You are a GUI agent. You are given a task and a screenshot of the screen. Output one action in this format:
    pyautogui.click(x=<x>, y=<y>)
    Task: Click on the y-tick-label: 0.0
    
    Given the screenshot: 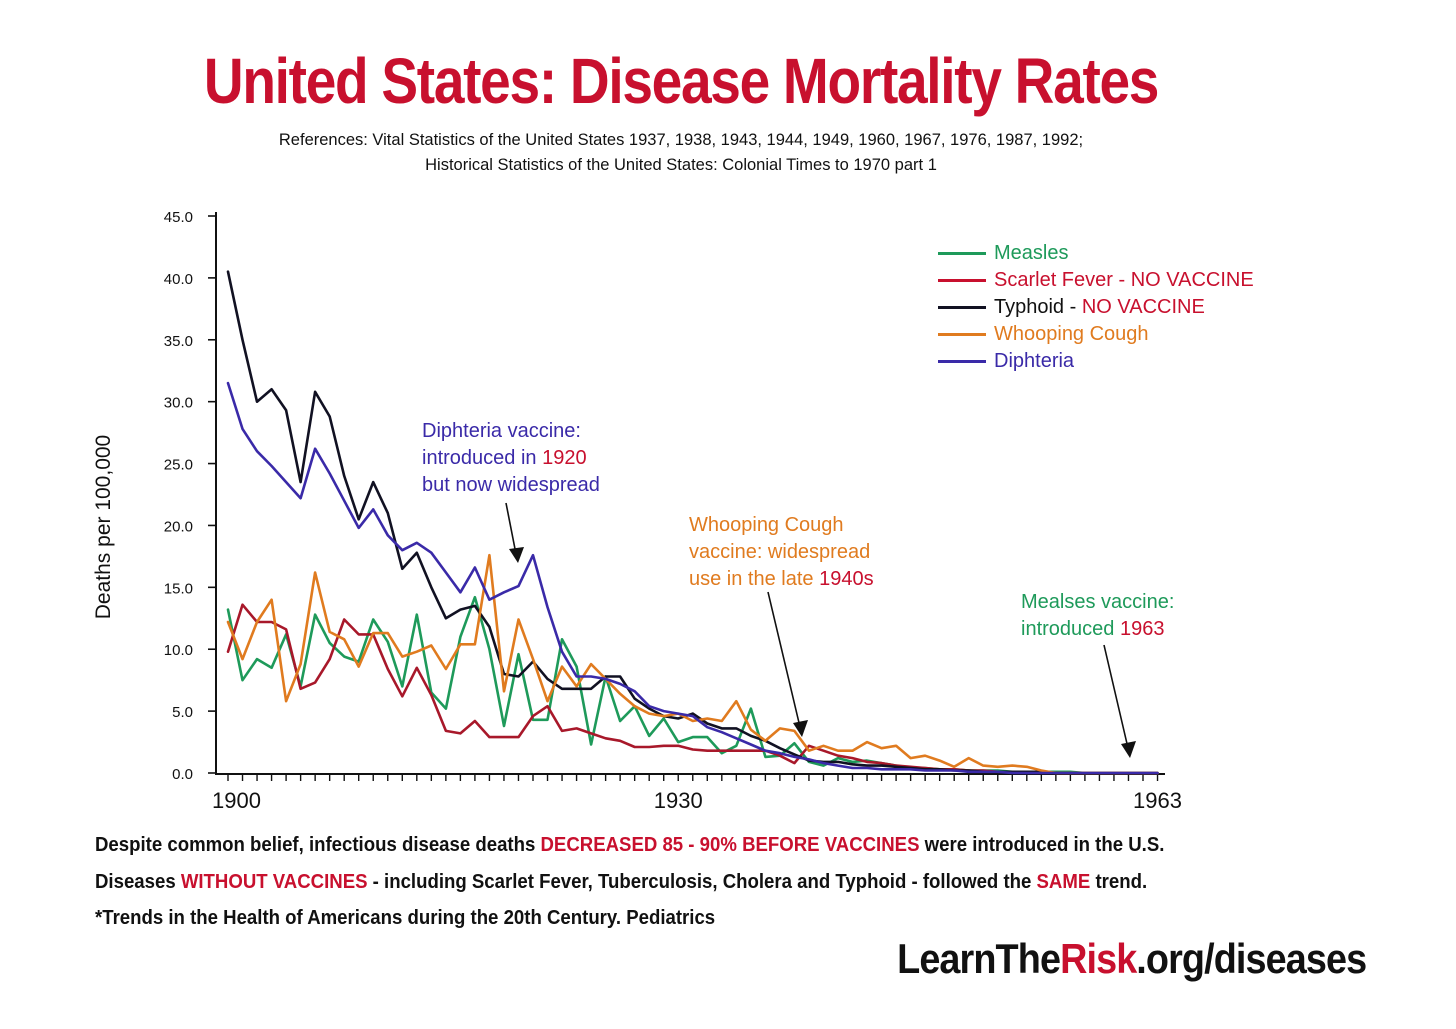 What is the action you would take?
    pyautogui.click(x=182, y=774)
    